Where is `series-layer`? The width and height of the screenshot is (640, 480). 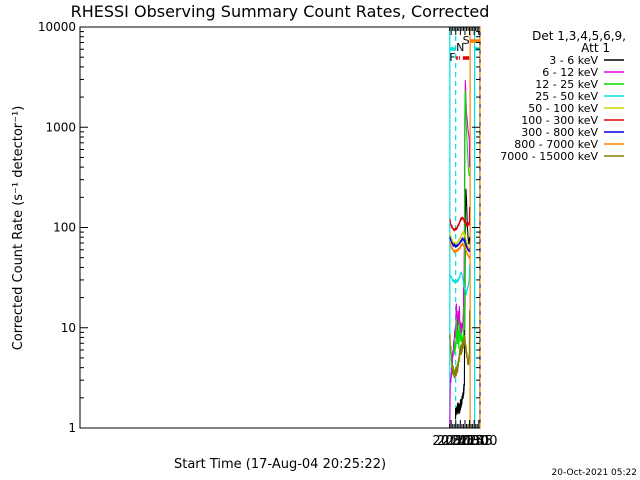 series-layer is located at coordinates (460, 254).